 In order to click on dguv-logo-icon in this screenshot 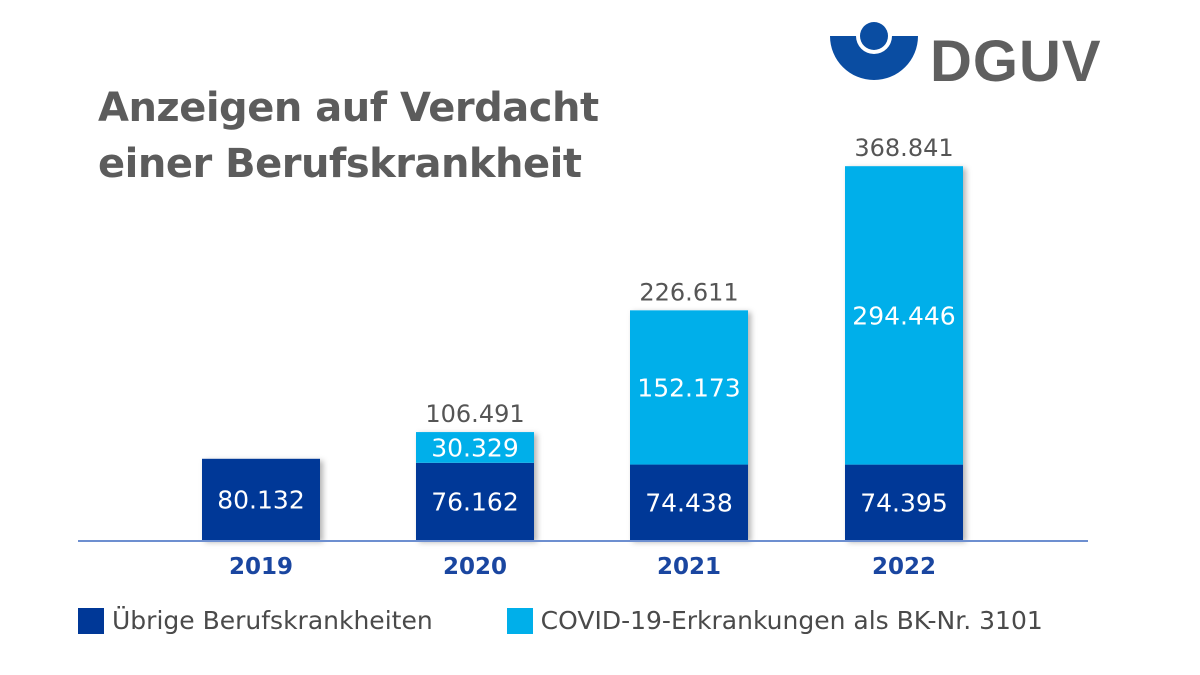, I will do `click(874, 51)`.